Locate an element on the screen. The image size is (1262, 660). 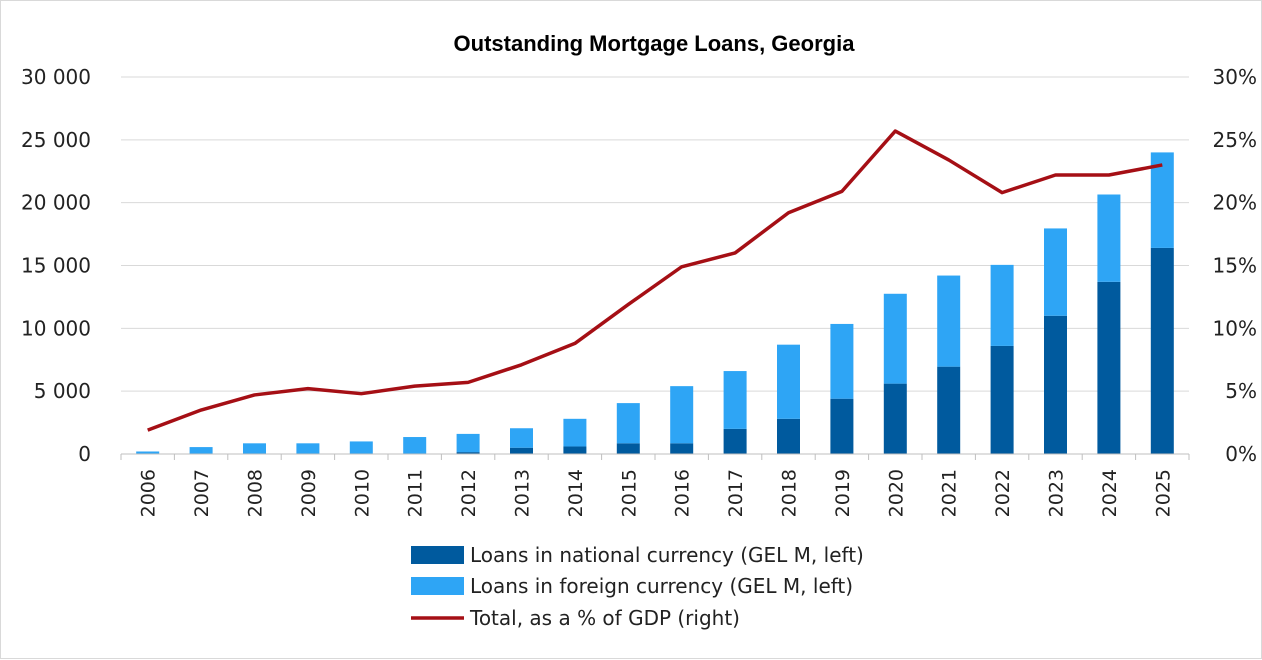
x-axis-tick-label: 2008 is located at coordinates (256, 493).